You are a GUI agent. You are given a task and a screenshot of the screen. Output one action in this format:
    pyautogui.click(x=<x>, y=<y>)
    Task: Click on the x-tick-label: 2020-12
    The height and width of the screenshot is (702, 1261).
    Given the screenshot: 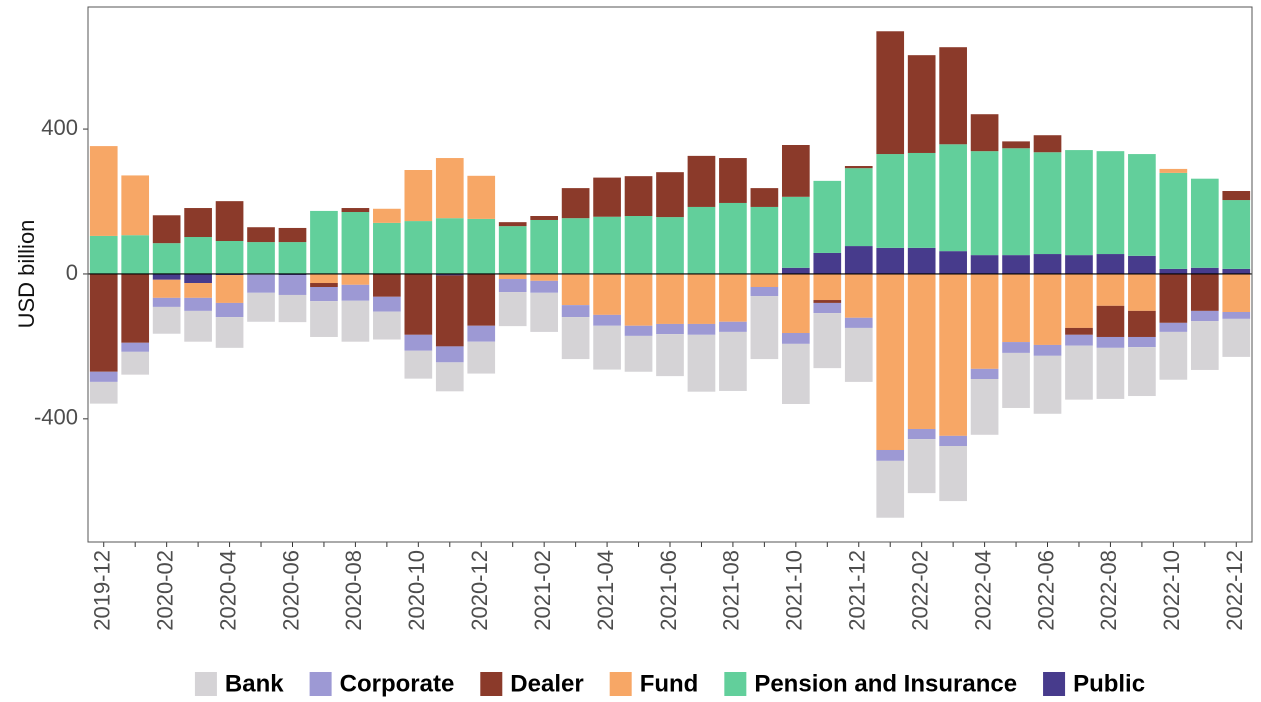 What is the action you would take?
    pyautogui.click(x=479, y=590)
    